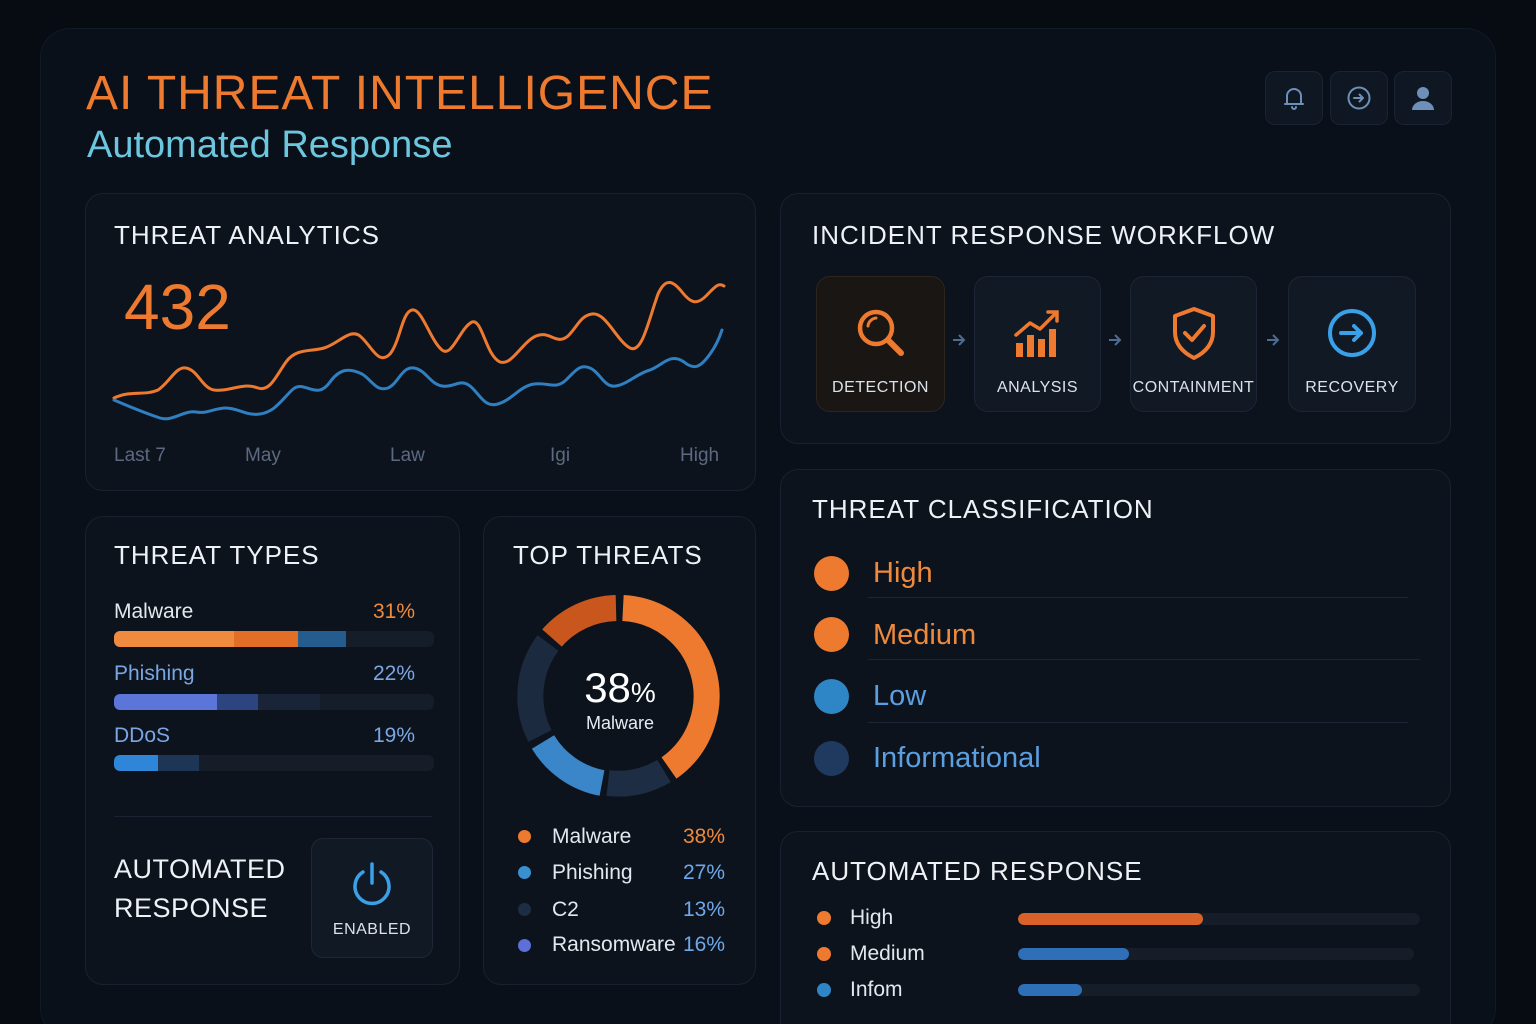 This screenshot has width=1536, height=1024. What do you see at coordinates (273, 816) in the screenshot?
I see `section-divider` at bounding box center [273, 816].